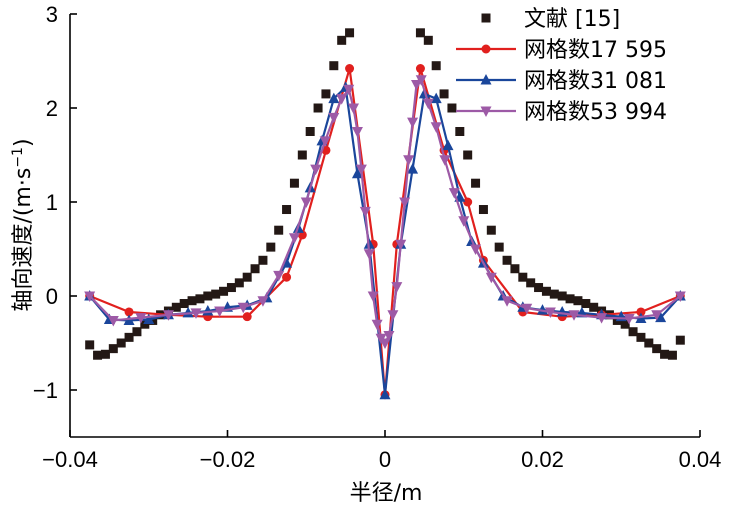 This screenshot has height=512, width=733. Describe the element at coordinates (385, 459) in the screenshot. I see `x-tick-label: 0` at that location.